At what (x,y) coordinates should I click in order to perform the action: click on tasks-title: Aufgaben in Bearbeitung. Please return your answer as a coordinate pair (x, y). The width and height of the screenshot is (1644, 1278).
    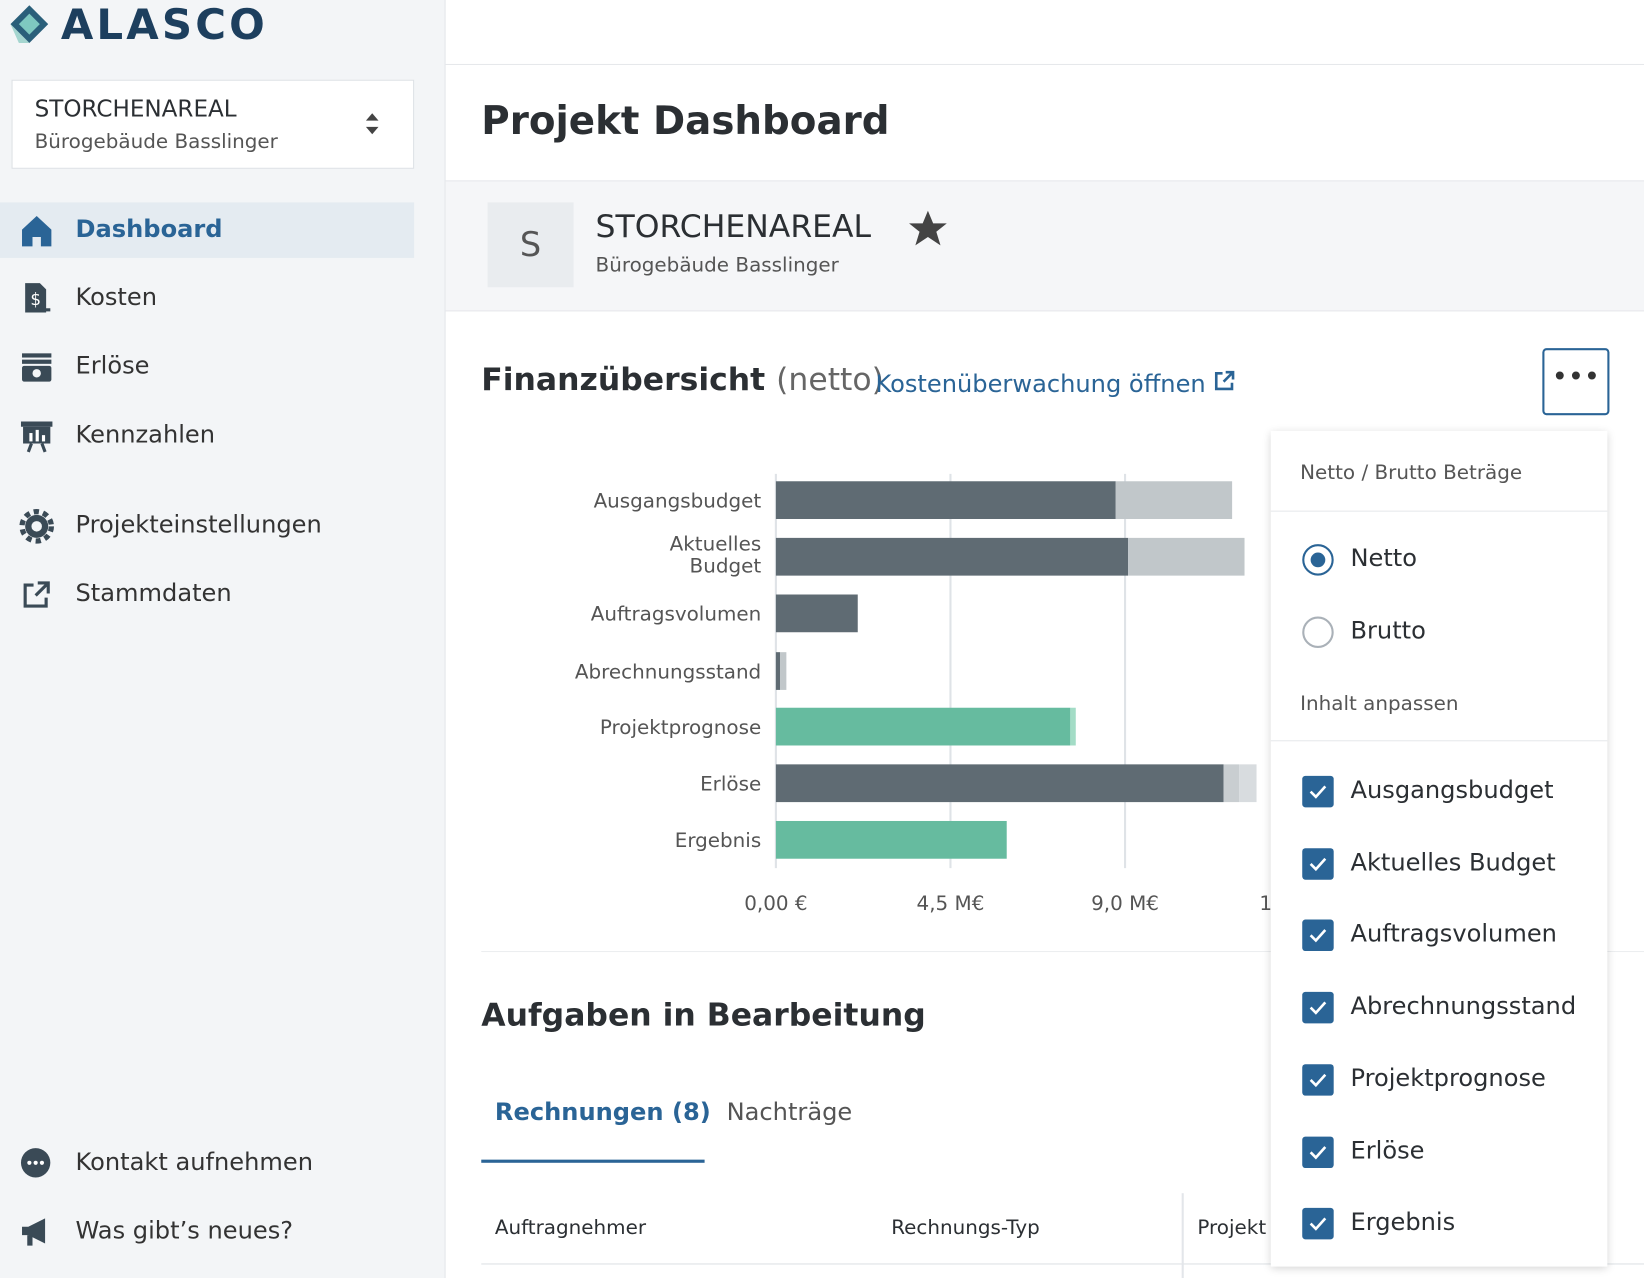
    Looking at the image, I should click on (703, 1015).